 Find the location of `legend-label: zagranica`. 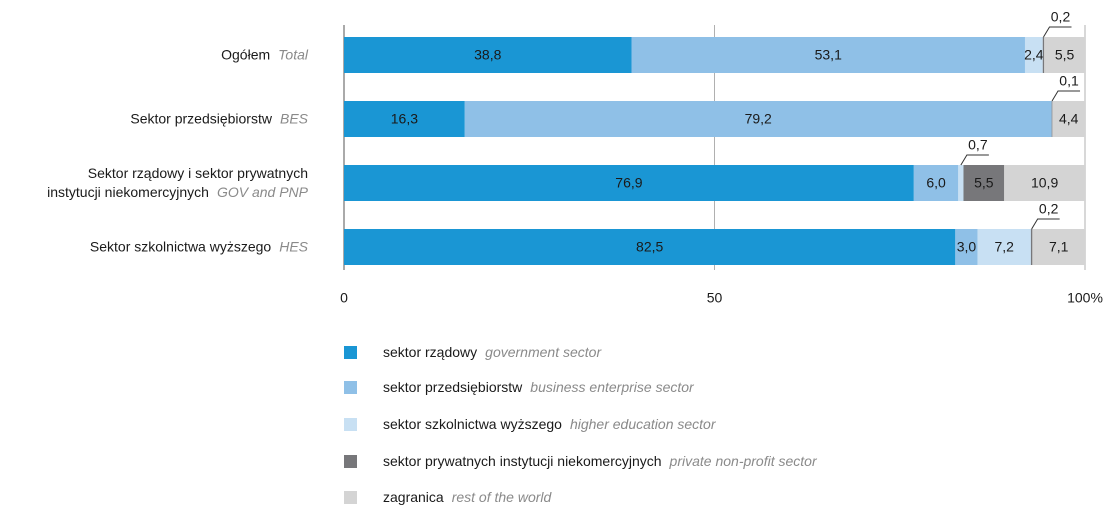

legend-label: zagranica is located at coordinates (413, 497).